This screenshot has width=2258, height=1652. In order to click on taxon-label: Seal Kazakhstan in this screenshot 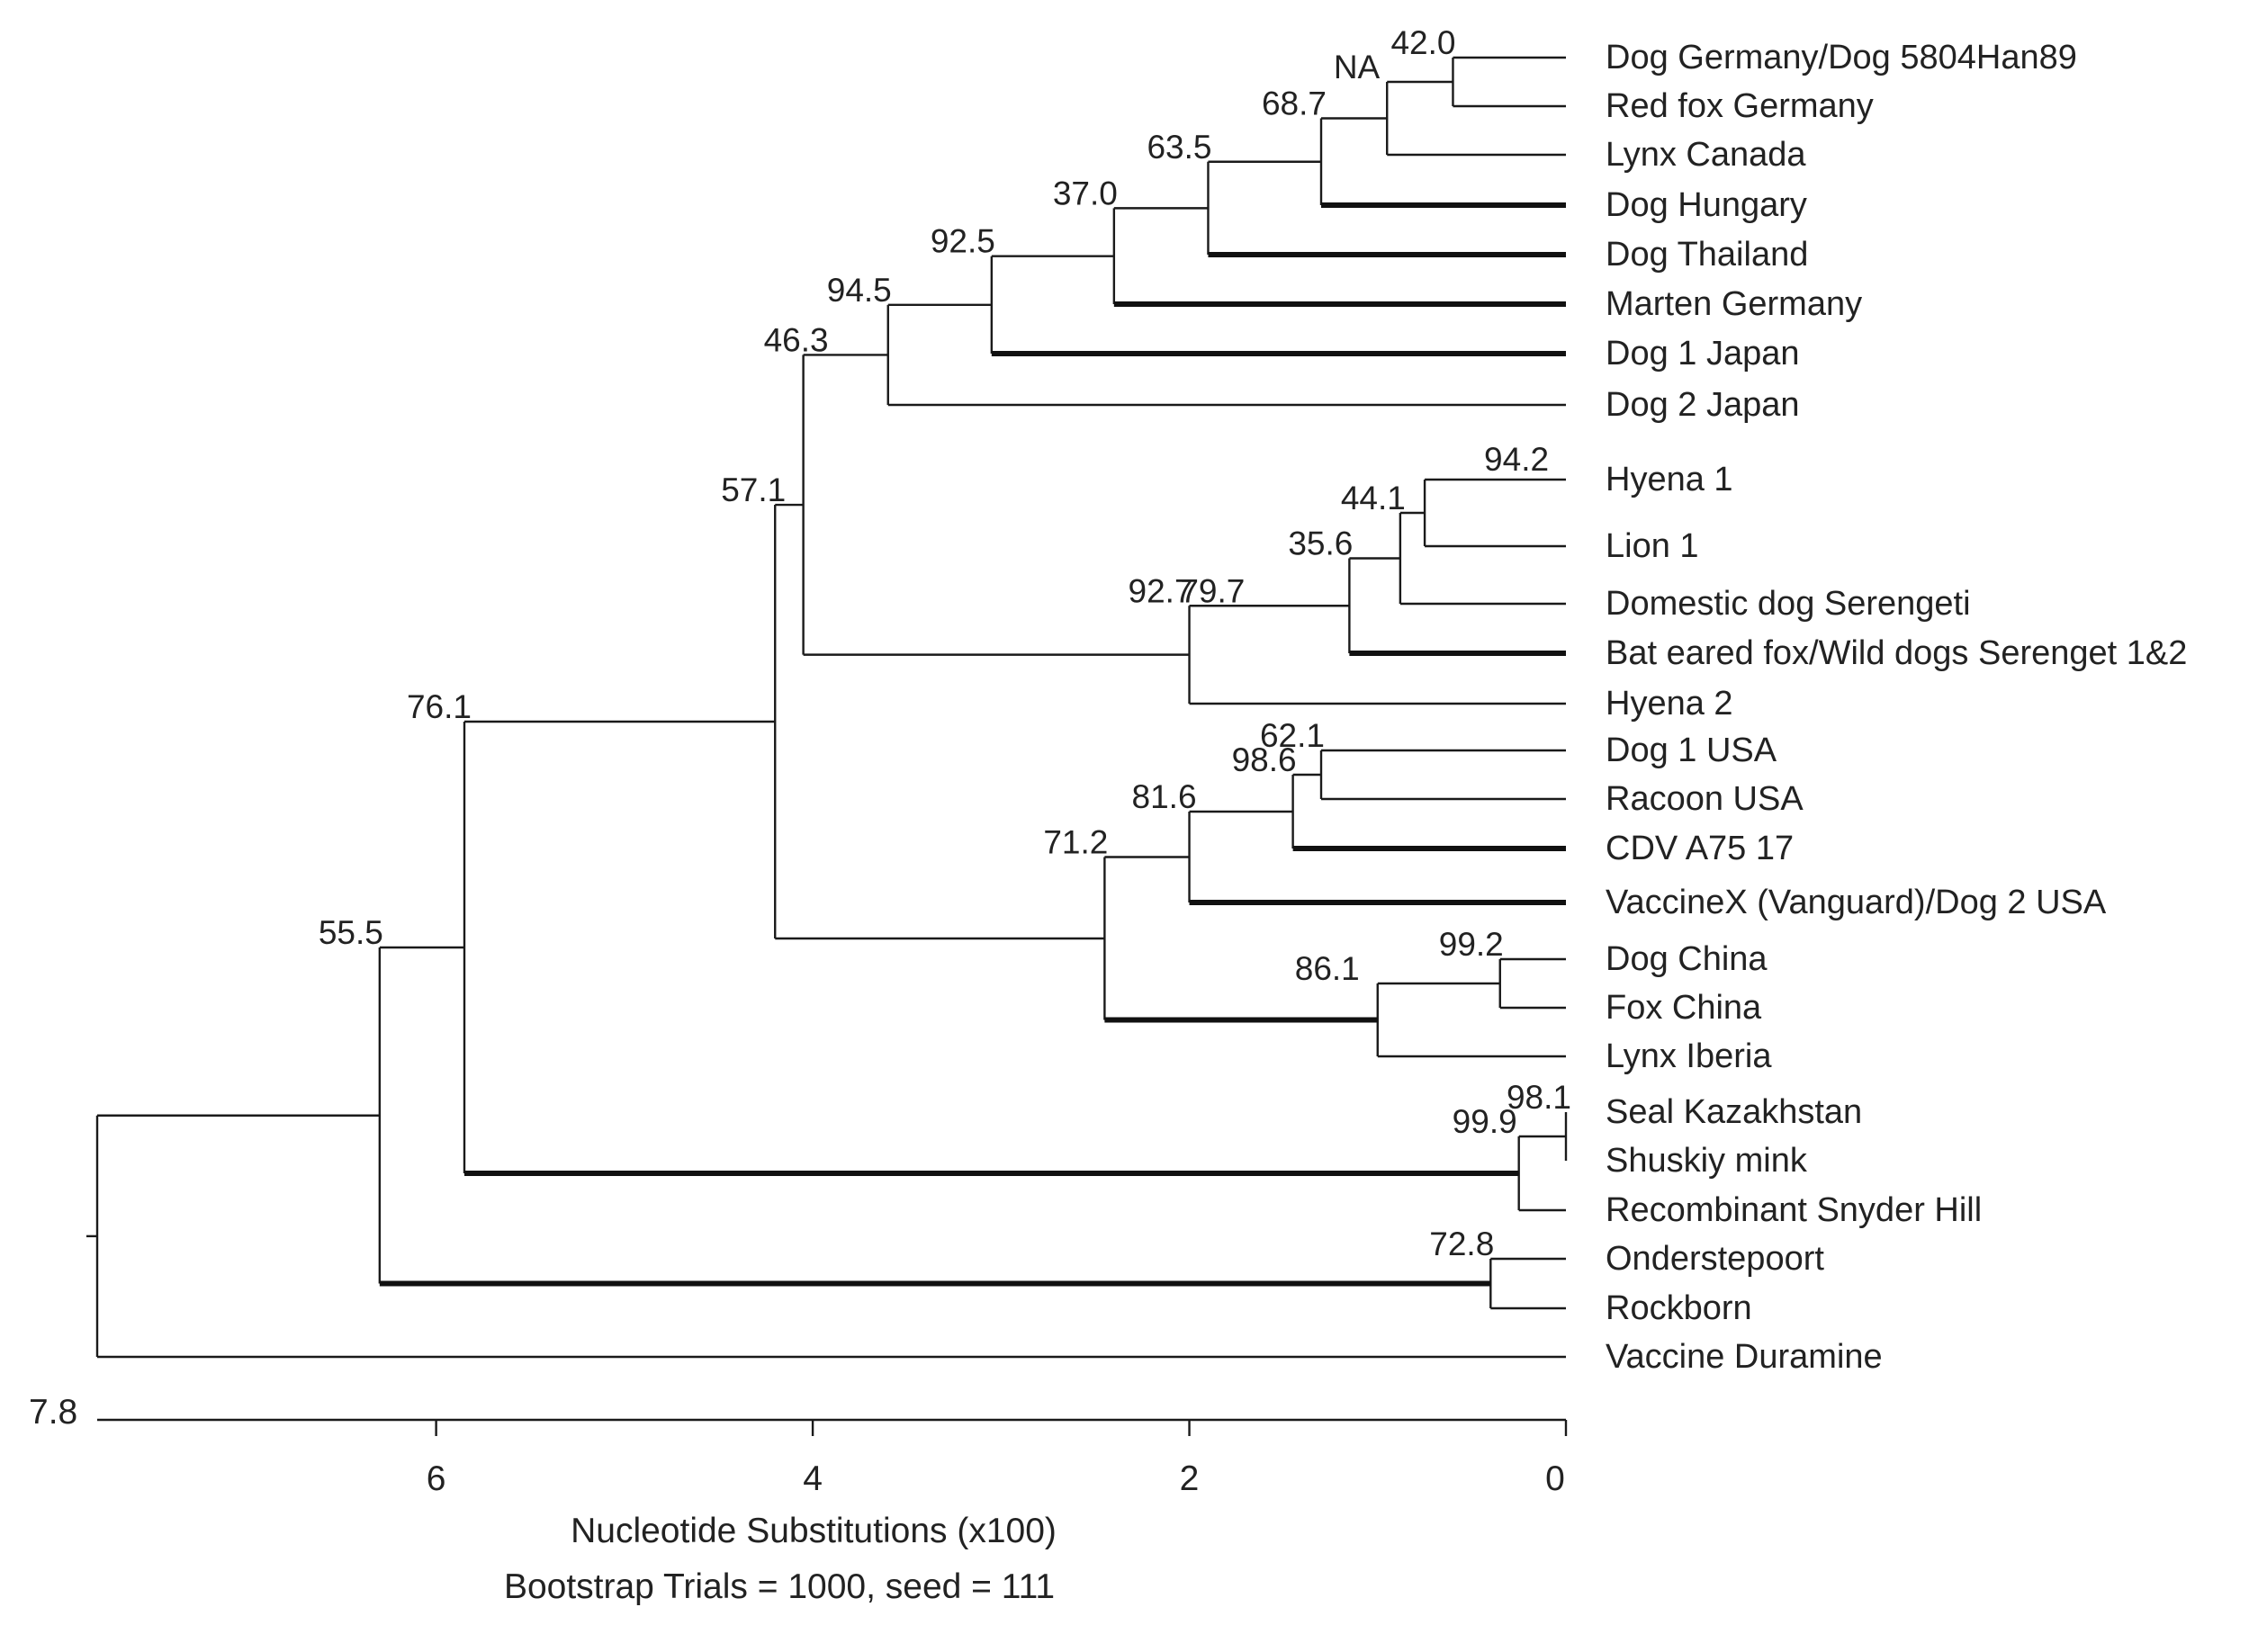, I will do `click(1734, 1112)`.